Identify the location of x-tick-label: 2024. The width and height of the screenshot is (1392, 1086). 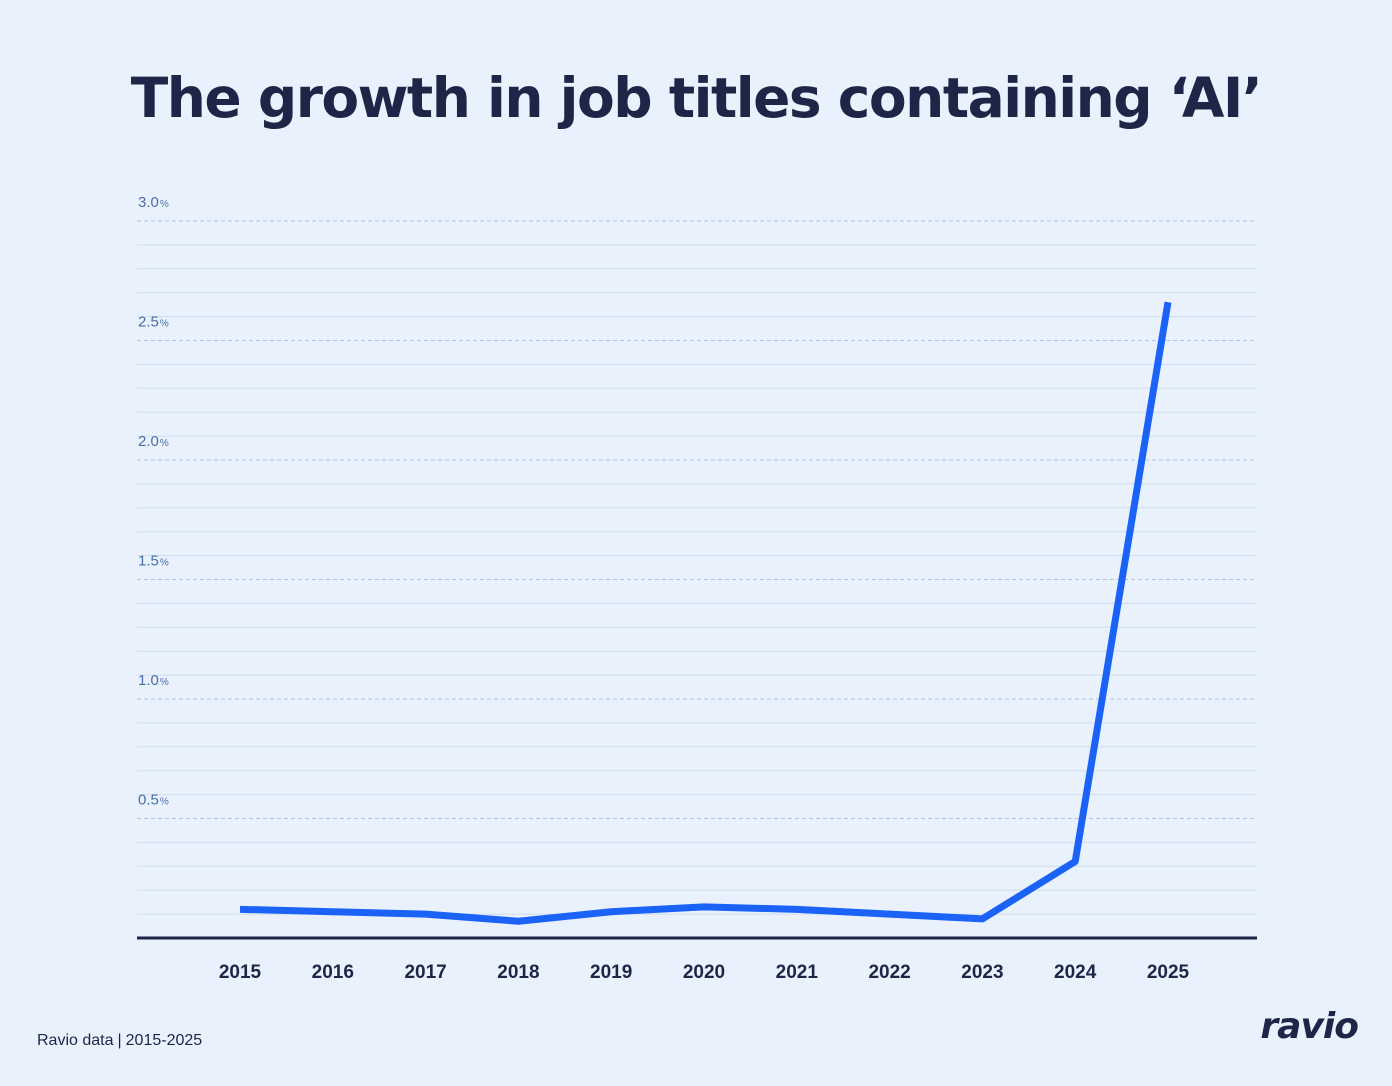
(1075, 972).